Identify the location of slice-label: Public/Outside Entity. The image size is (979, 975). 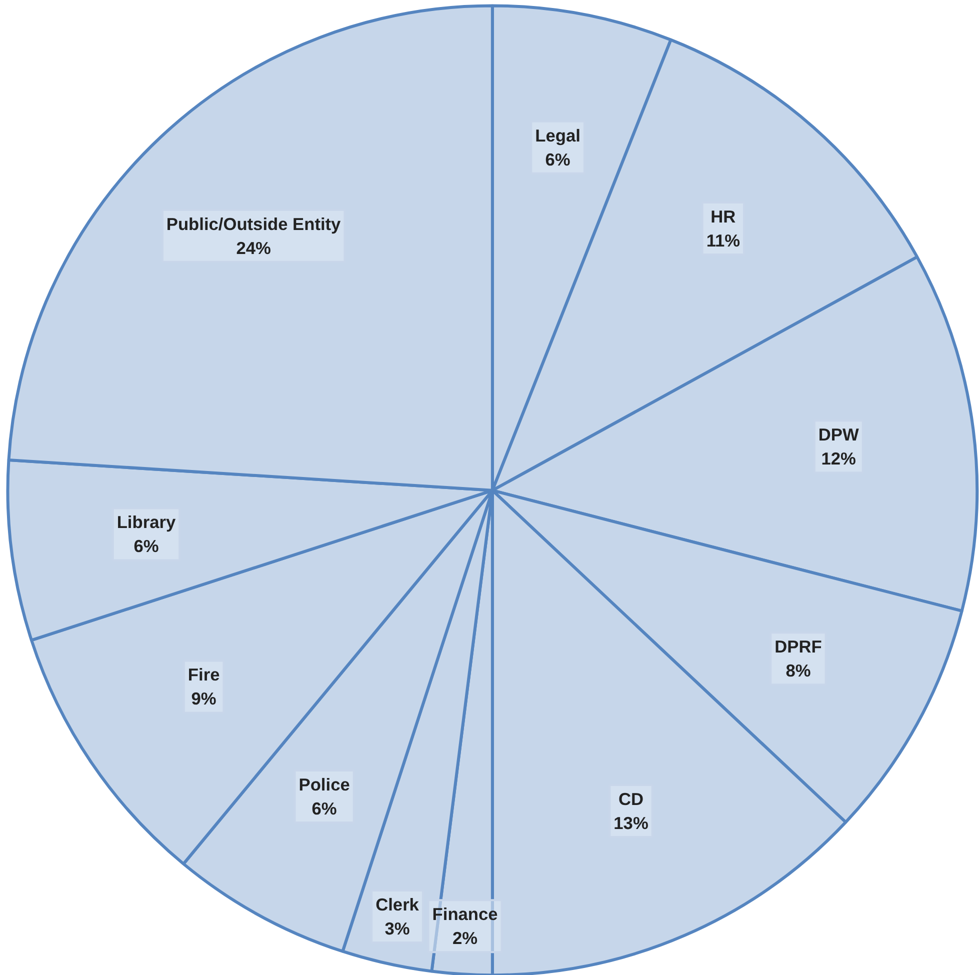
(254, 224).